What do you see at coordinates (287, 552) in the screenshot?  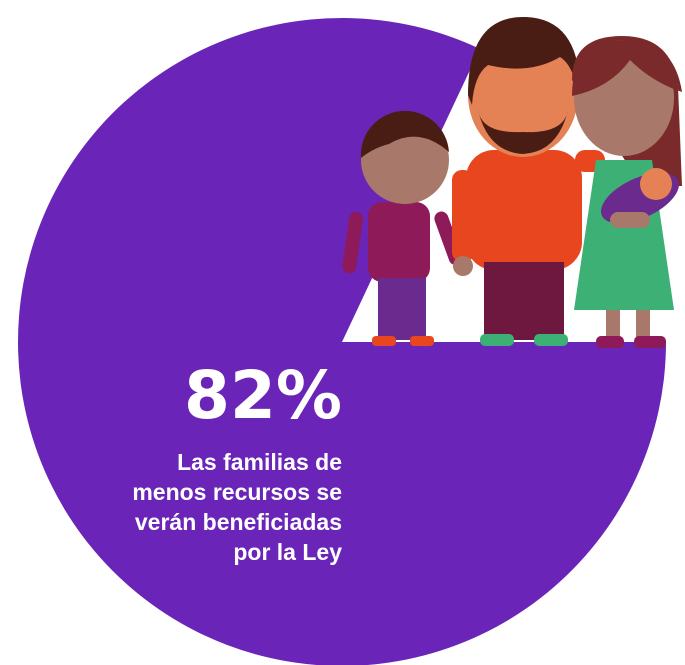 I see `caption-line: por la Ley` at bounding box center [287, 552].